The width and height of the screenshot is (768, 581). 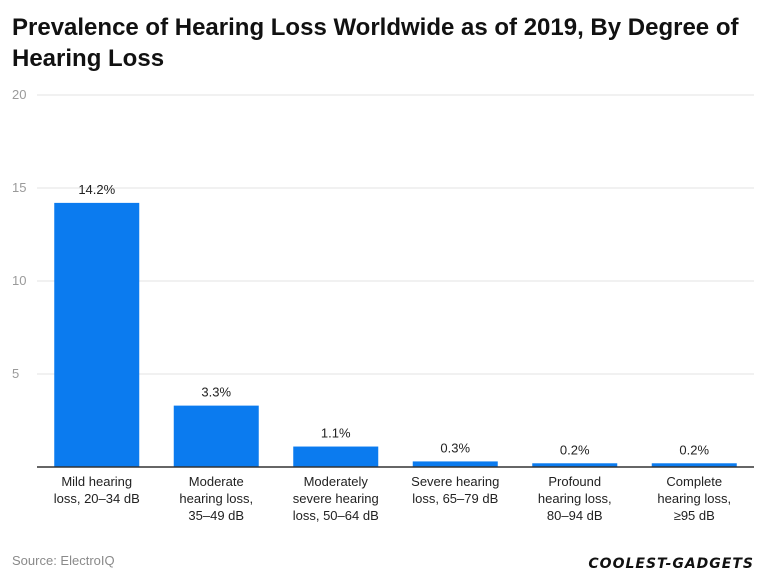 I want to click on x-tick-label: Moderate, so click(x=216, y=481).